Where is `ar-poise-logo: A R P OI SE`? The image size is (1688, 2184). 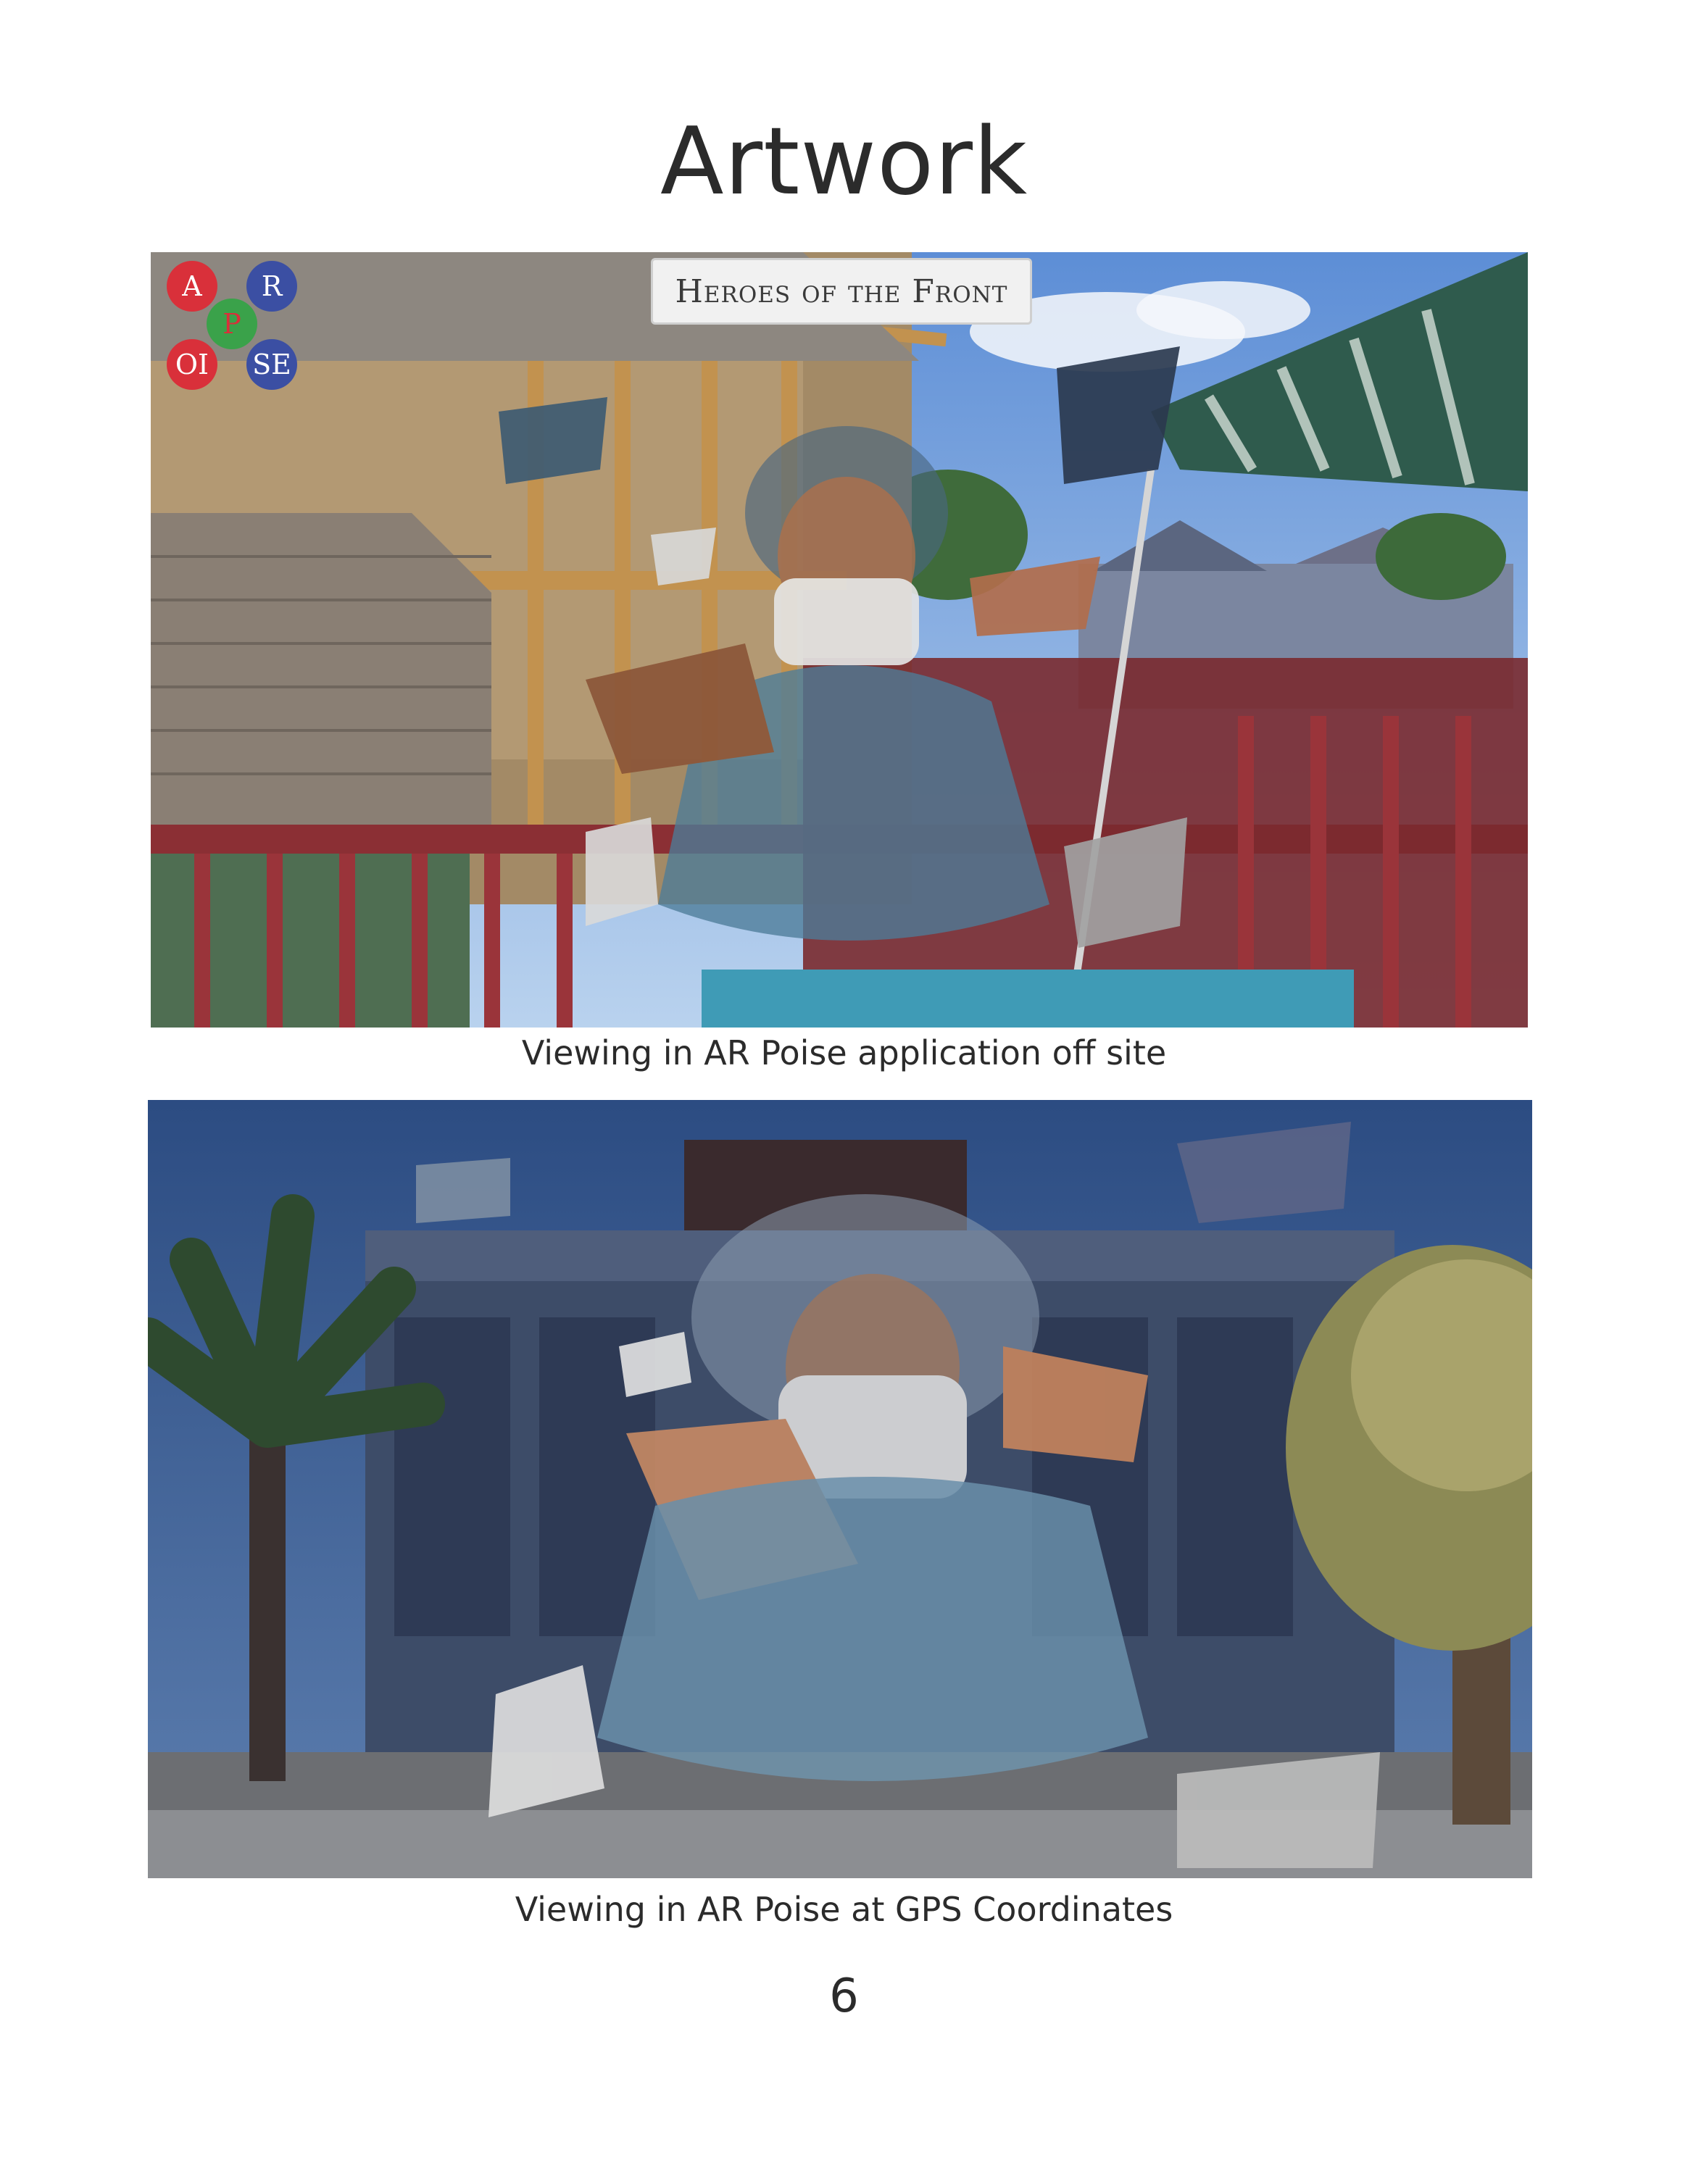 ar-poise-logo: A R P OI SE is located at coordinates (239, 330).